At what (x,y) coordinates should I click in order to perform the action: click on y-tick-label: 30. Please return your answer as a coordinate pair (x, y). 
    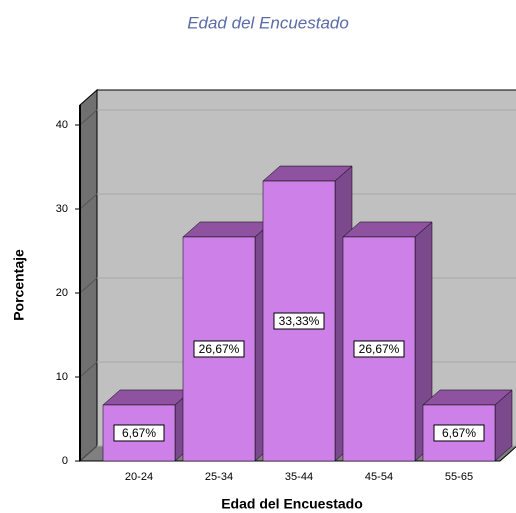
    Looking at the image, I should click on (62, 209).